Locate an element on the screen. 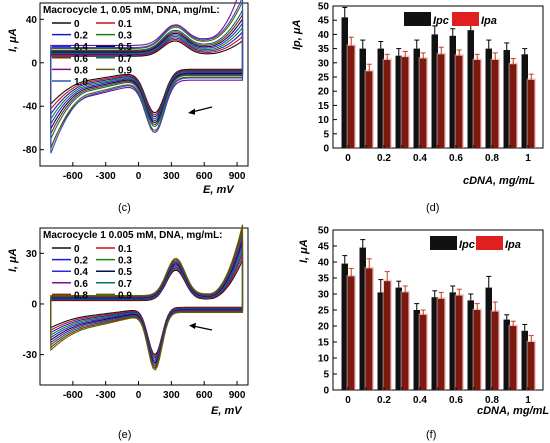 Image resolution: width=550 pixels, height=443 pixels. panel-d-legend-ipc: Ipc is located at coordinates (441, 21).